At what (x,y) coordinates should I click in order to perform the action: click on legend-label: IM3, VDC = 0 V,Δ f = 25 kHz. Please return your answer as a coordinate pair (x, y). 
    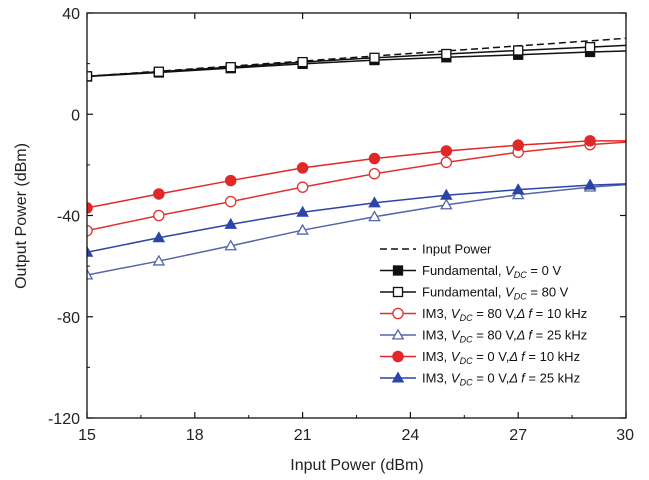
    Looking at the image, I should click on (501, 379).